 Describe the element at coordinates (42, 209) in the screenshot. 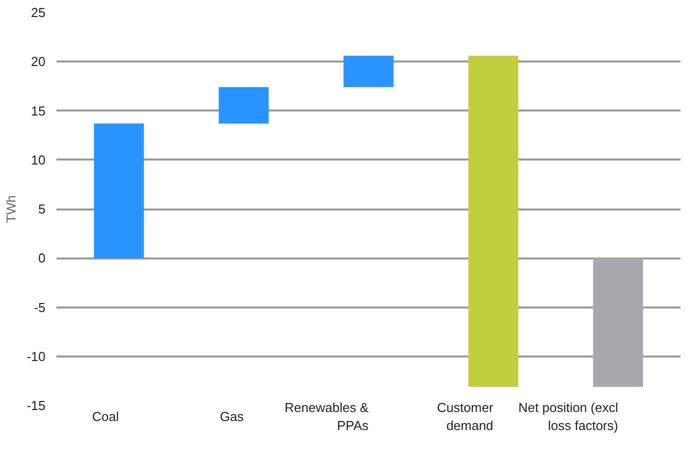

I see `y-tick-label: 5` at that location.